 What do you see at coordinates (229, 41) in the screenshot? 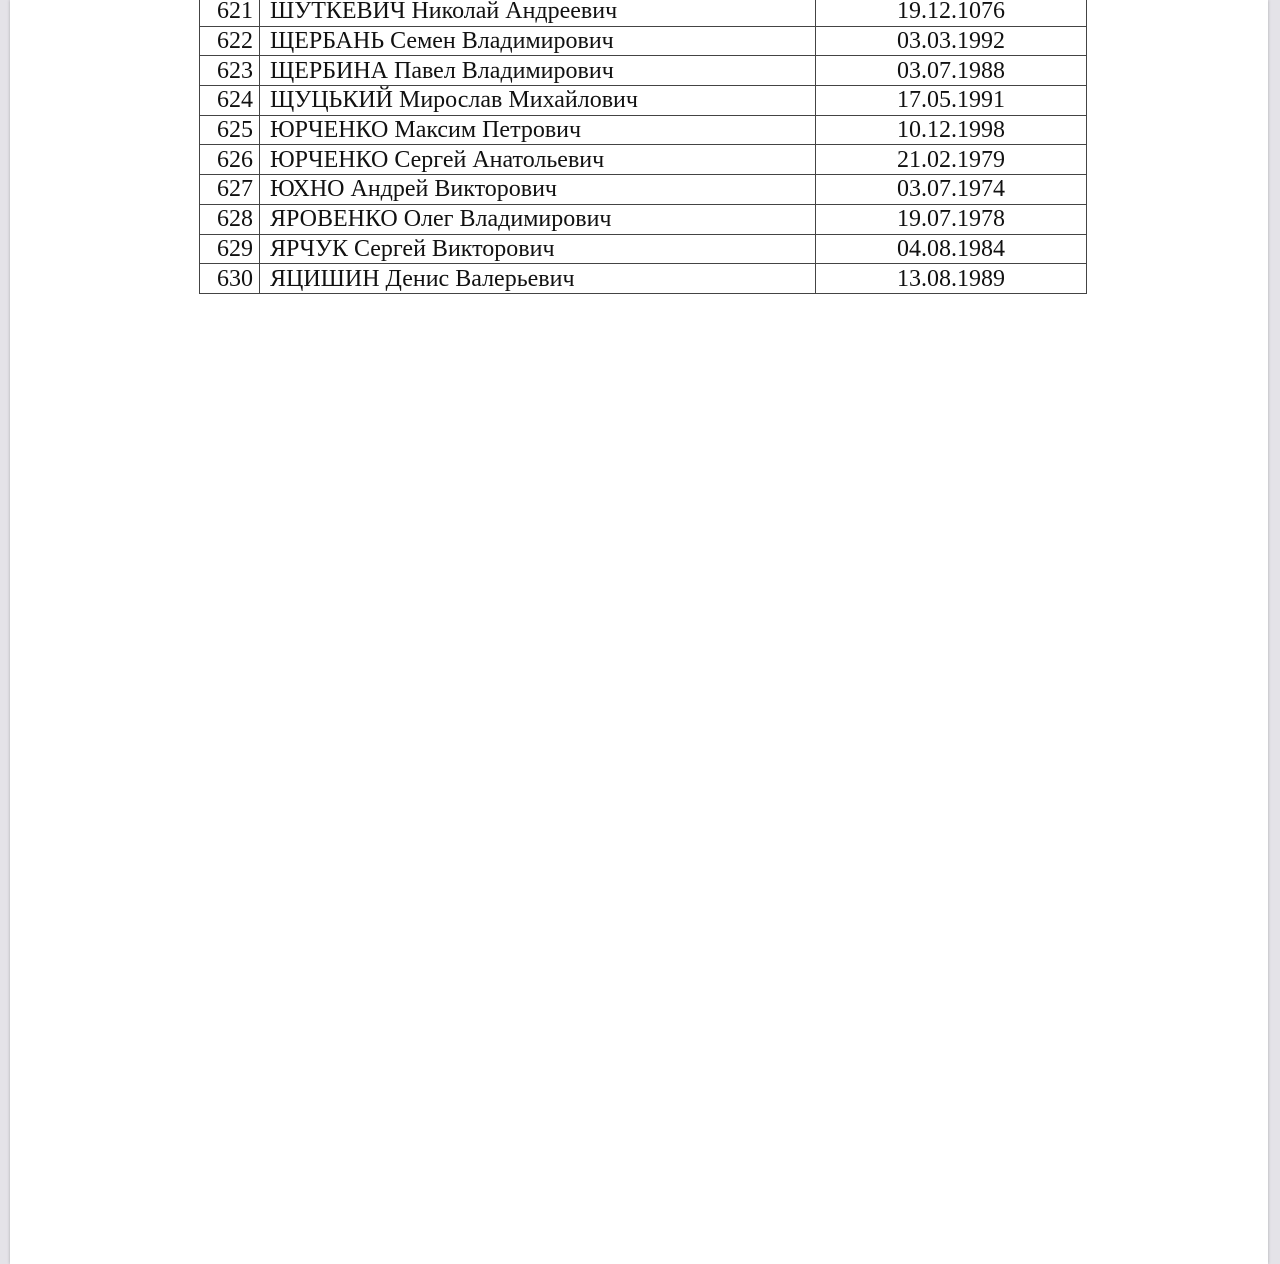
I see `row-number: 622` at bounding box center [229, 41].